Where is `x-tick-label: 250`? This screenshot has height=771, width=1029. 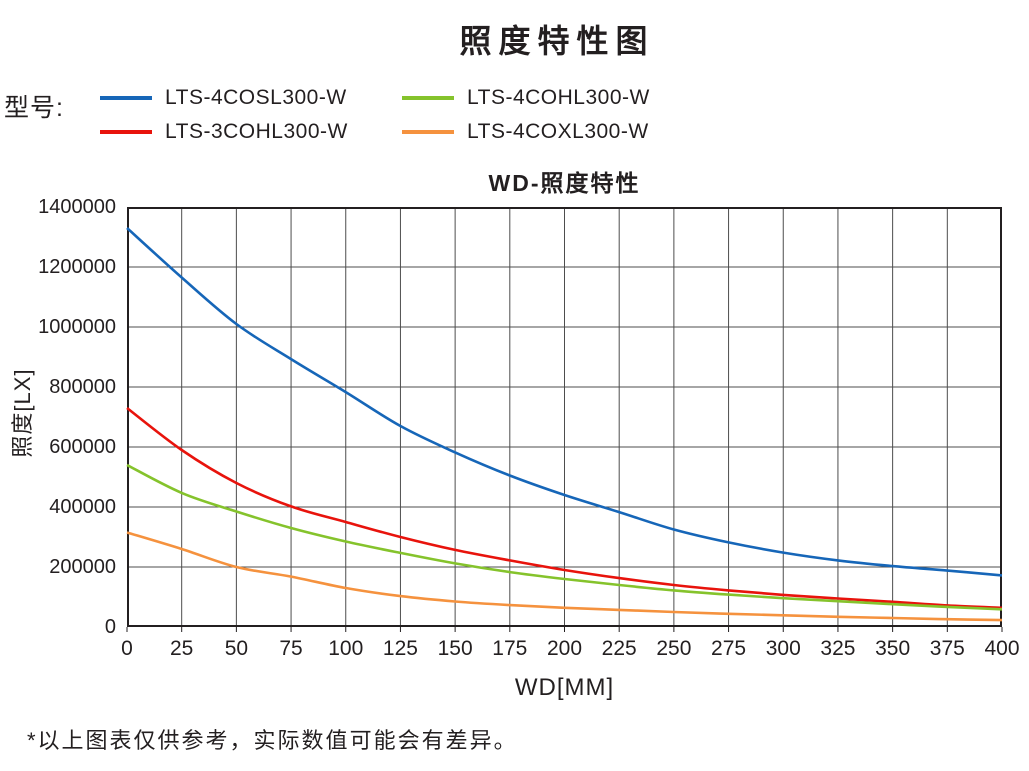
x-tick-label: 250 is located at coordinates (674, 648).